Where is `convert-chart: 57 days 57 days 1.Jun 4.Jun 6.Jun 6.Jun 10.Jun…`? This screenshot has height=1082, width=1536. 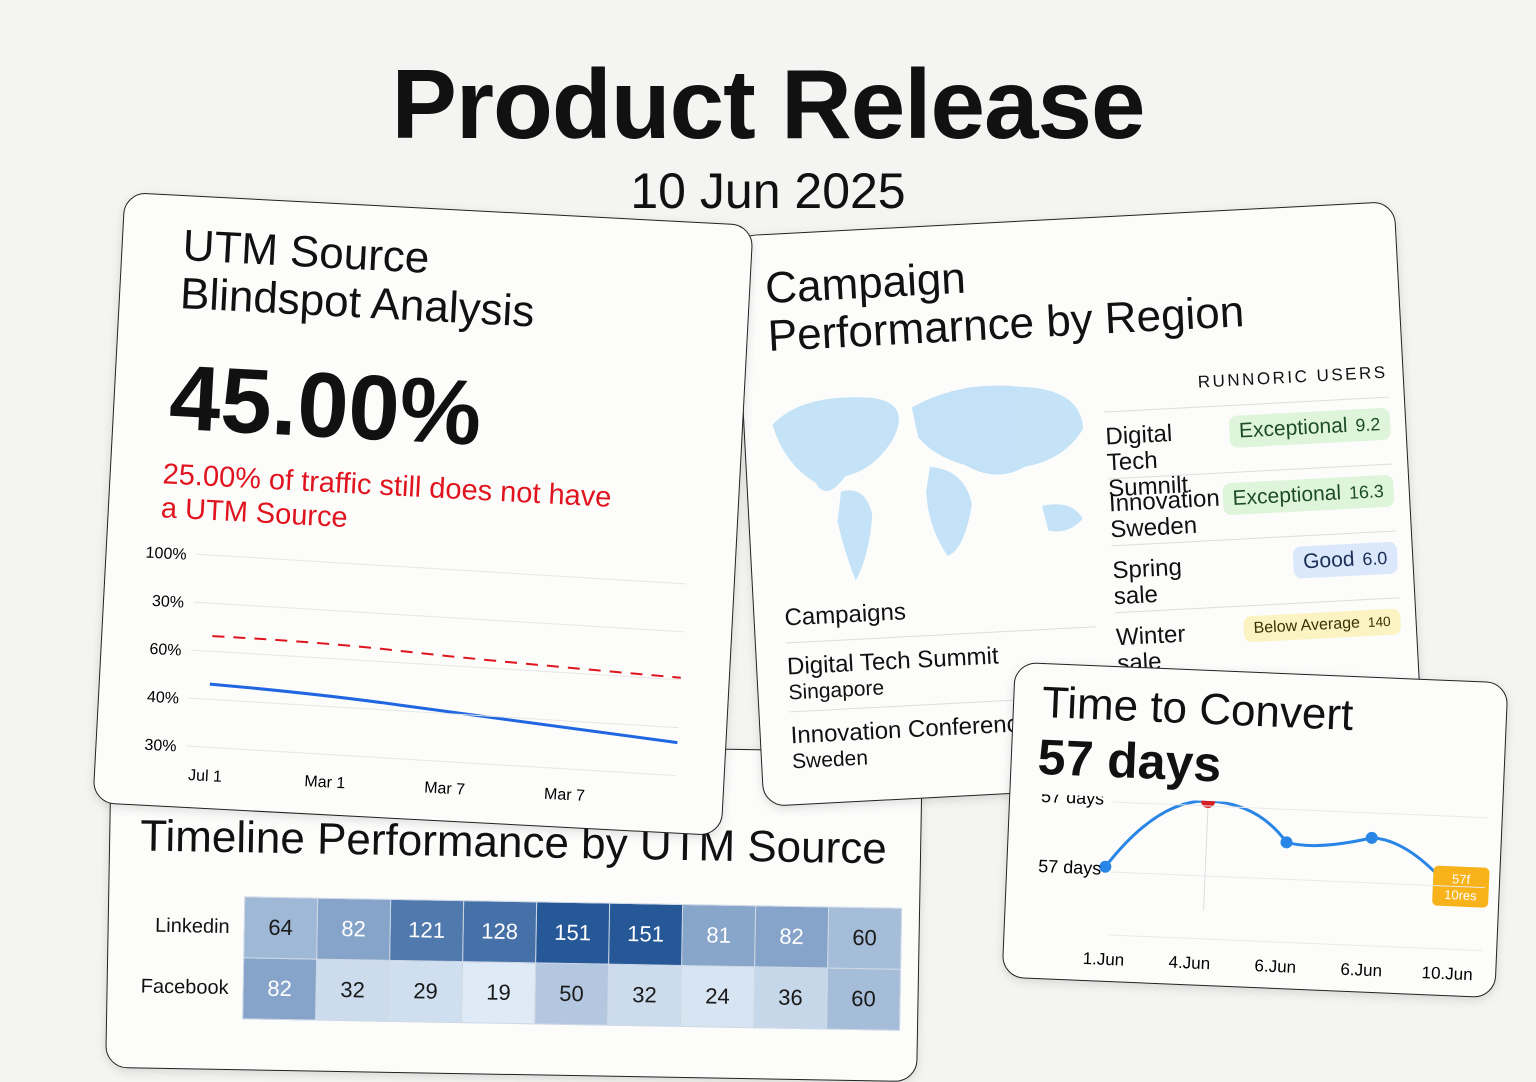 convert-chart: 57 days 57 days 1.Jun 4.Jun 6.Jun 6.Jun 10.Jun… is located at coordinates (1264, 888).